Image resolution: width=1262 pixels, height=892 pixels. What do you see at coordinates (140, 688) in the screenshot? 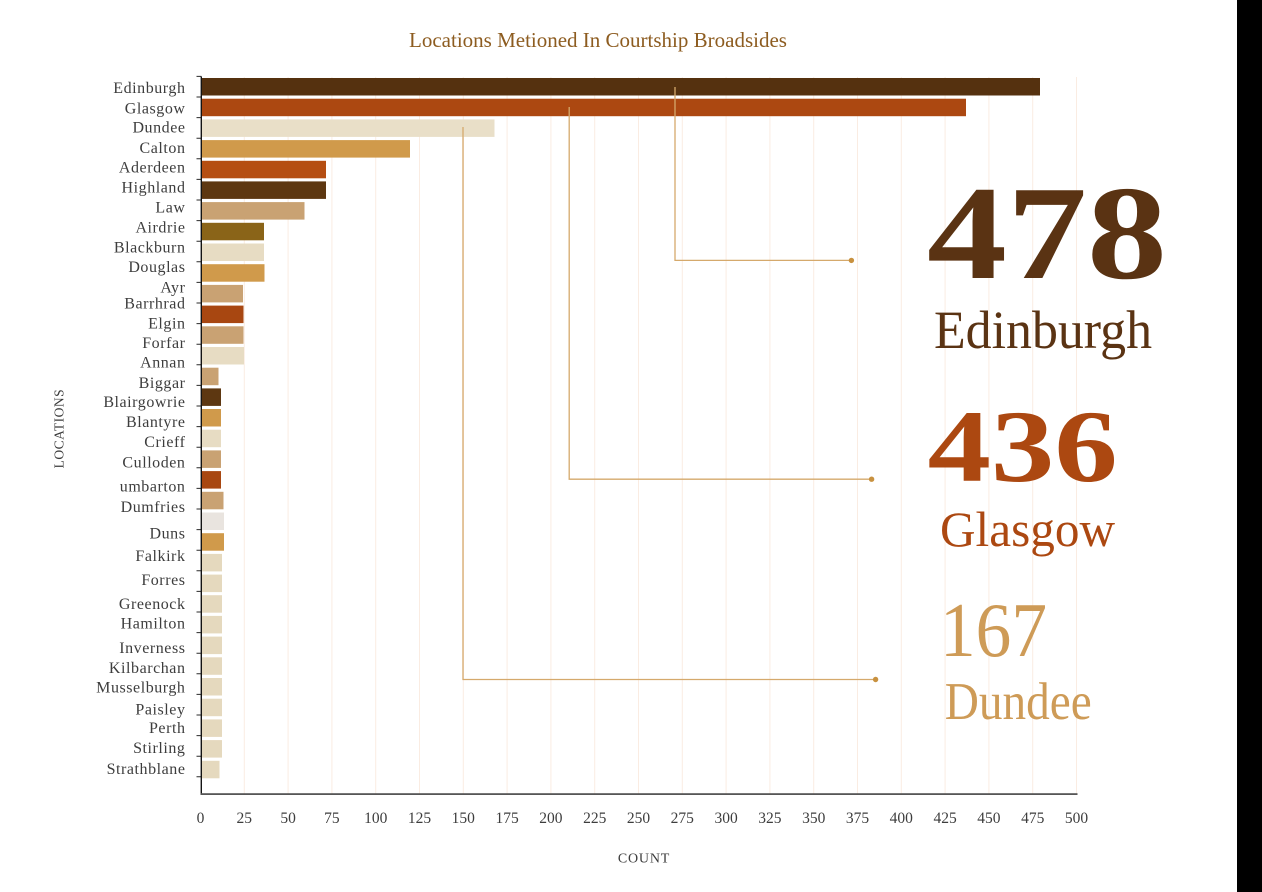
I see `svg-text: Musselburgh` at bounding box center [140, 688].